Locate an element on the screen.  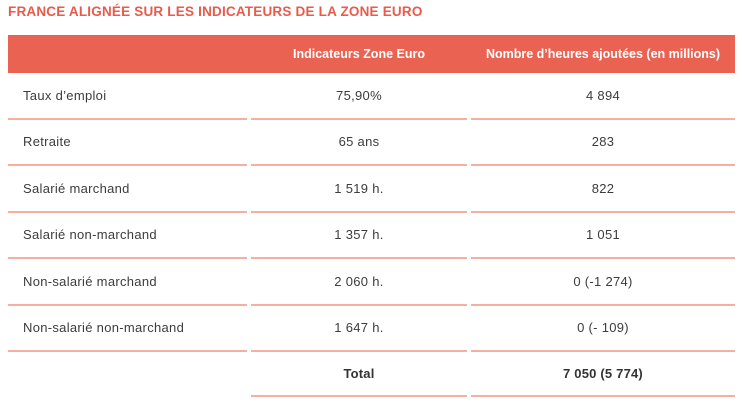
column-header-hours: Nombre d’heures ajoutées (en millions) is located at coordinates (603, 54).